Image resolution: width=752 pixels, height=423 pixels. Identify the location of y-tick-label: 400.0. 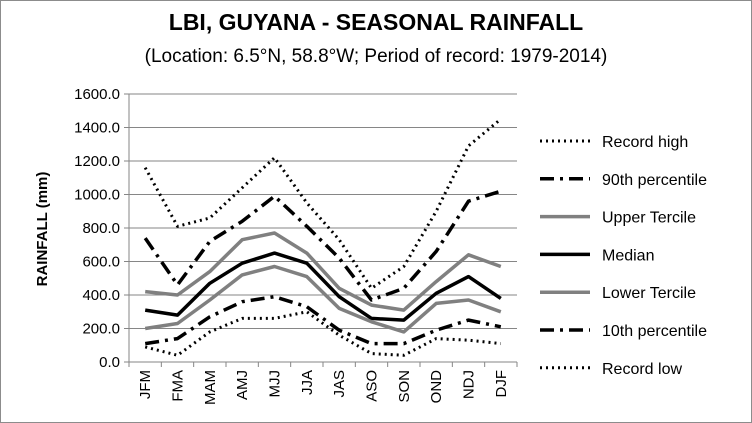
(101, 295).